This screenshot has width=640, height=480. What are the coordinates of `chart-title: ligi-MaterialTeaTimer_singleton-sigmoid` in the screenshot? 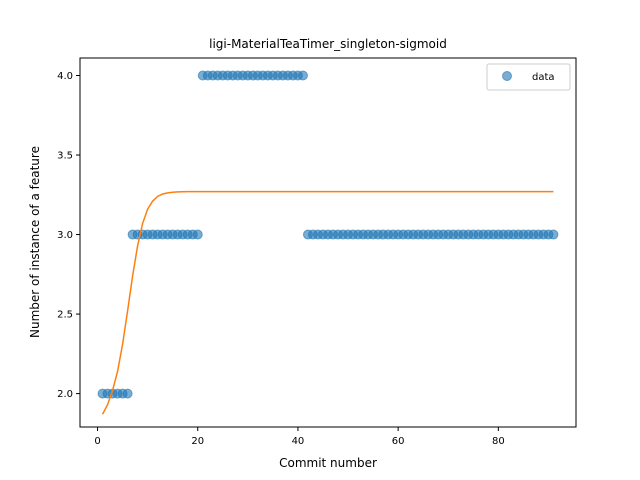 It's located at (328, 44).